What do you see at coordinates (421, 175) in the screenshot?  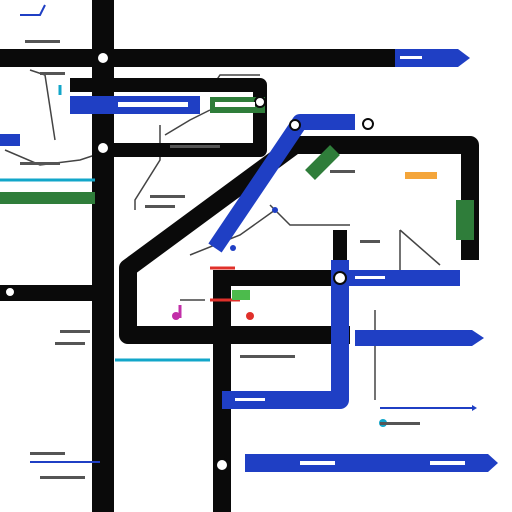 I see `orange-accent-block` at bounding box center [421, 175].